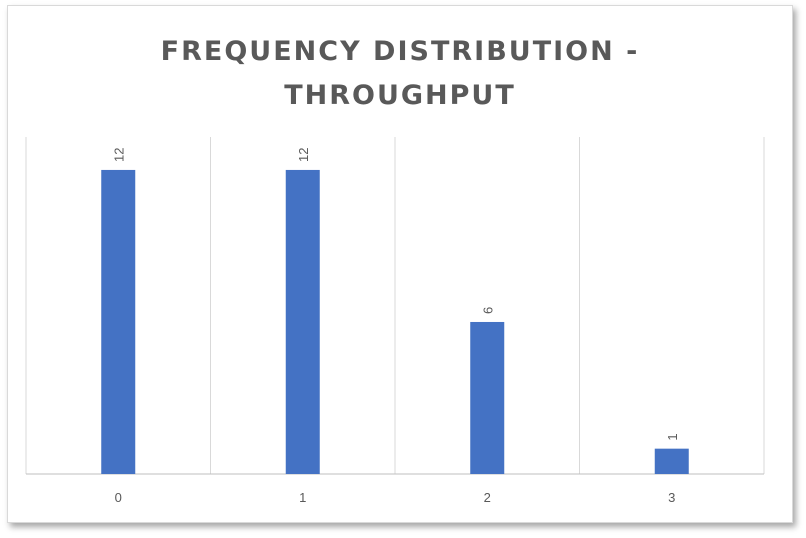 This screenshot has width=806, height=538. Describe the element at coordinates (672, 436) in the screenshot. I see `data-label-3: 1` at that location.